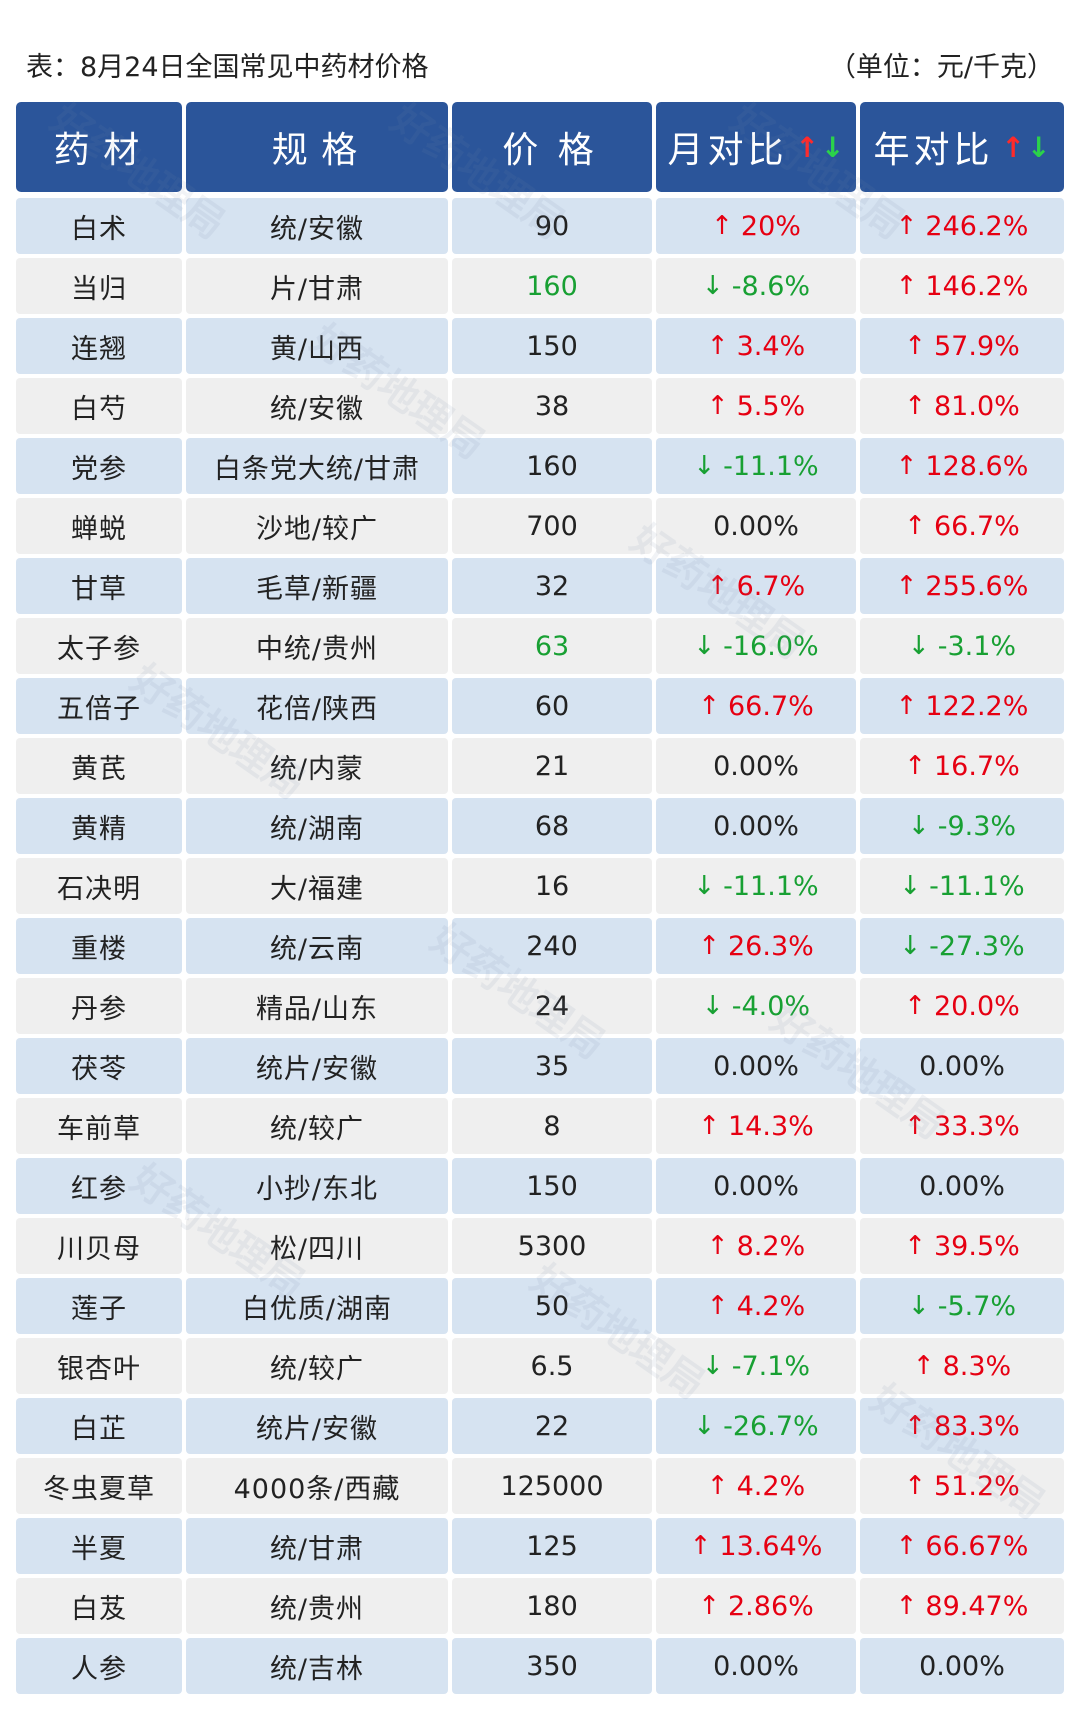 The image size is (1080, 1734). I want to click on month-compare-cell: ↓ -26.7%, so click(756, 1426).